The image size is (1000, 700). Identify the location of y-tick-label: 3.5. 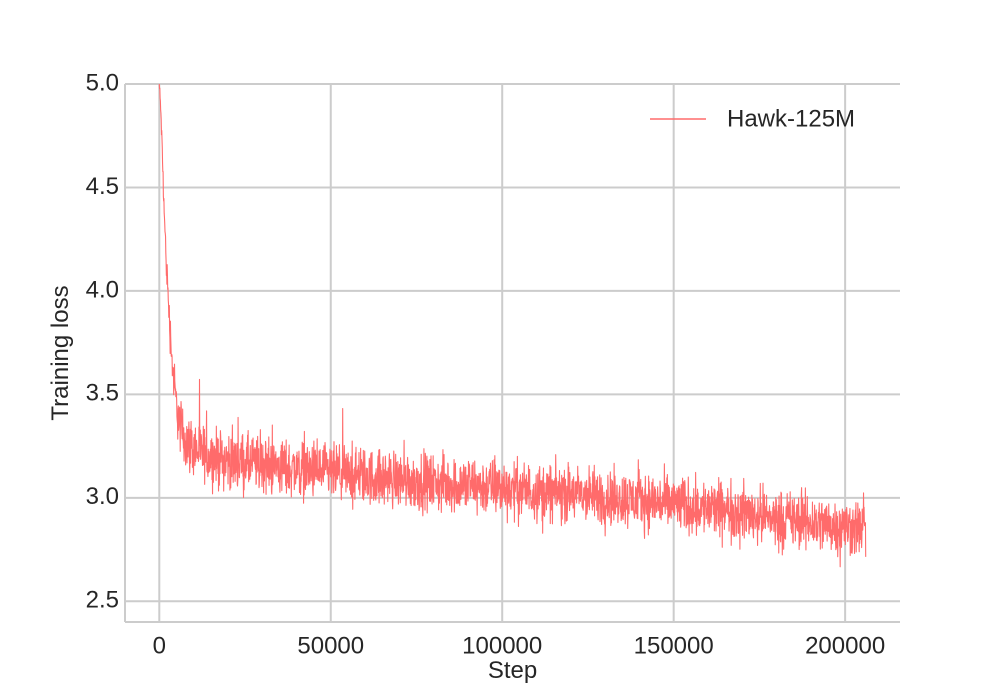
(102, 393).